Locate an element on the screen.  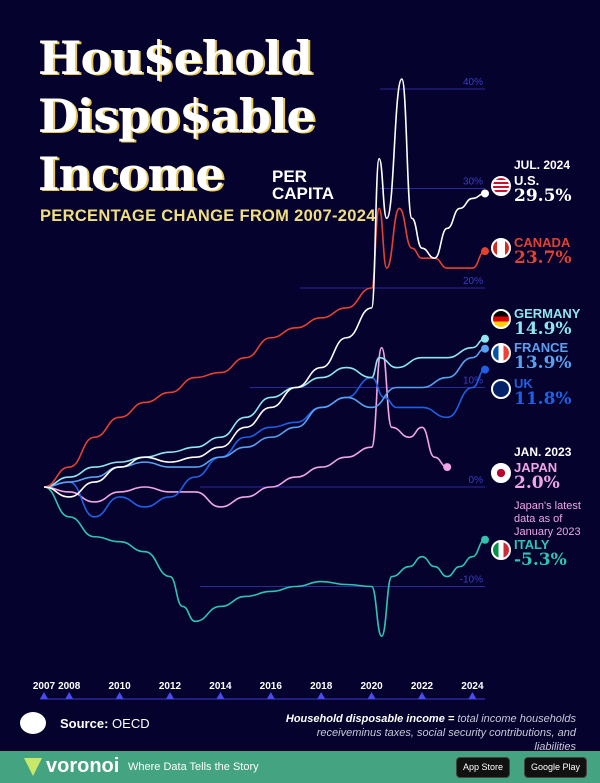
flag-uk-icon is located at coordinates (501, 389).